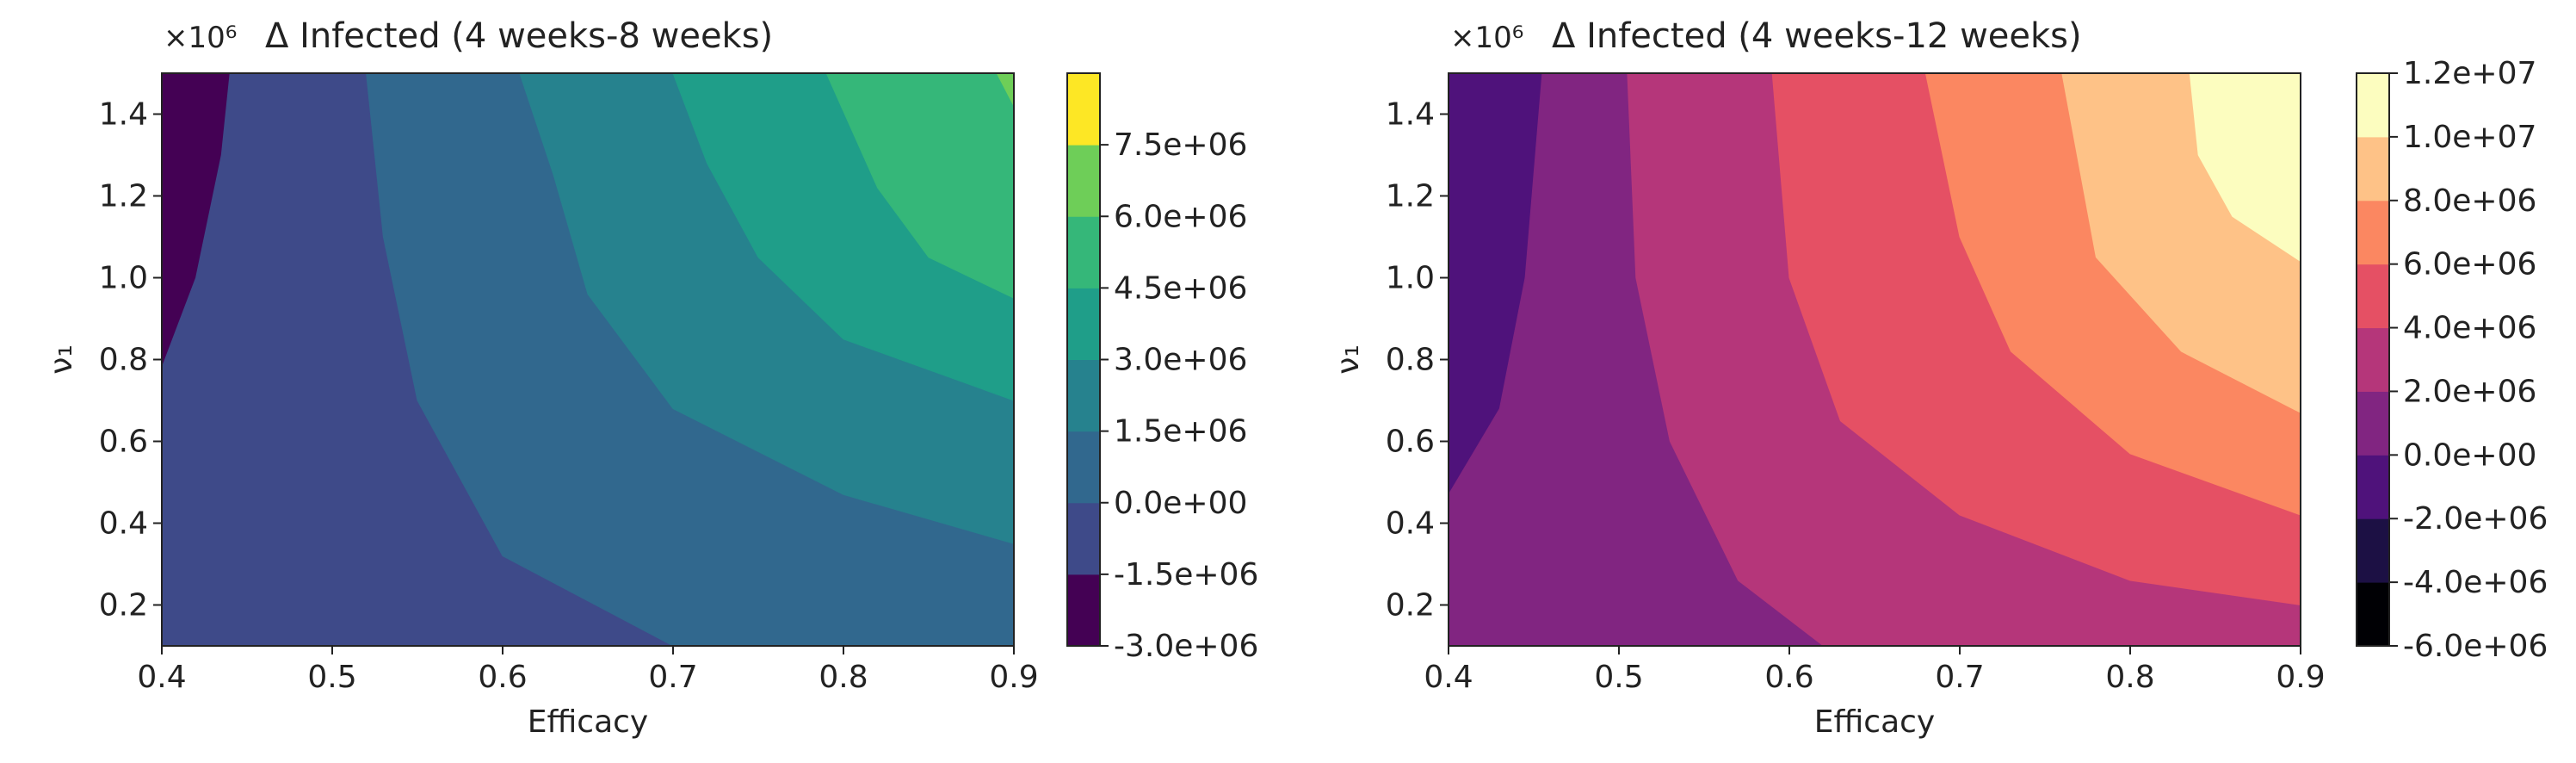 The width and height of the screenshot is (2576, 763). What do you see at coordinates (1186, 574) in the screenshot?
I see `colorbar-tick-label: -1.5e+06` at bounding box center [1186, 574].